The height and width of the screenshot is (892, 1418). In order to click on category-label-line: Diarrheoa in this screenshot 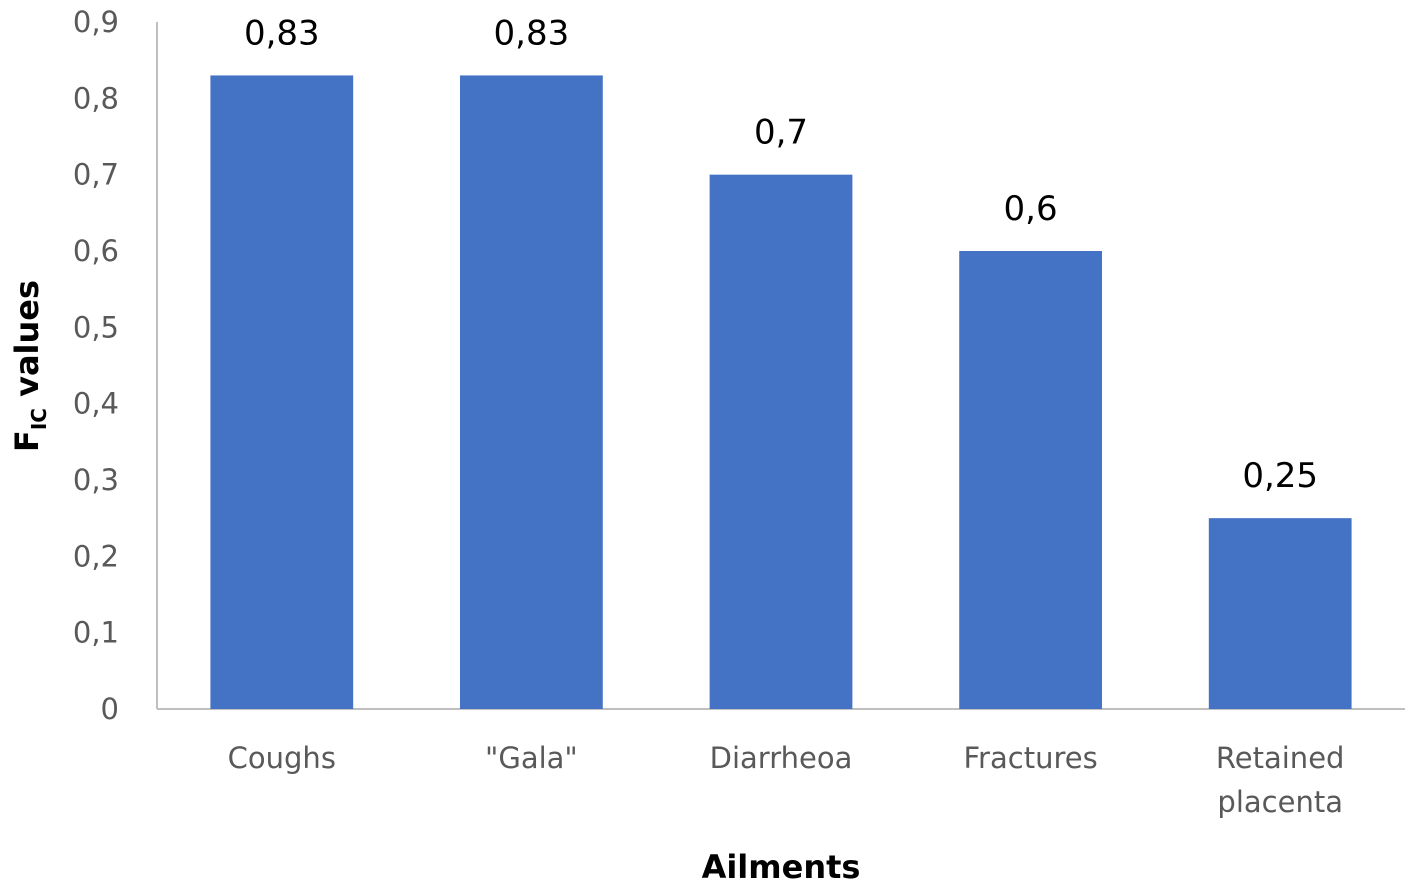, I will do `click(781, 758)`.